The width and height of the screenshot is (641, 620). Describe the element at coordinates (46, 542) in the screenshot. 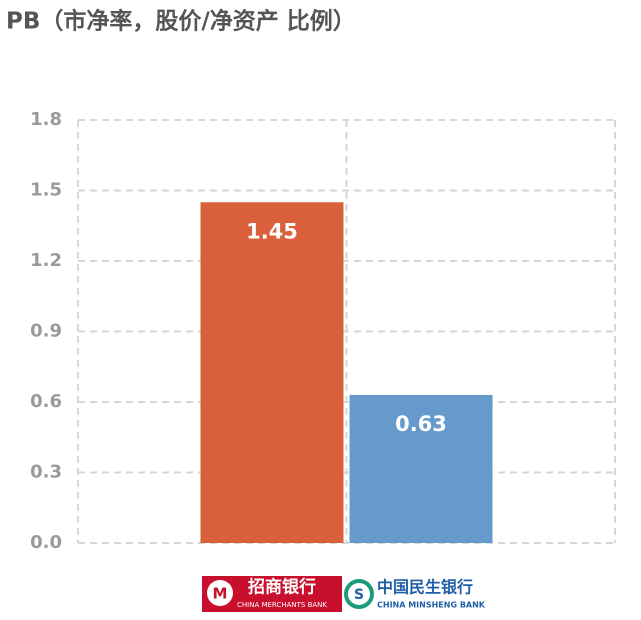

I see `y-tick-label: 0.0` at that location.